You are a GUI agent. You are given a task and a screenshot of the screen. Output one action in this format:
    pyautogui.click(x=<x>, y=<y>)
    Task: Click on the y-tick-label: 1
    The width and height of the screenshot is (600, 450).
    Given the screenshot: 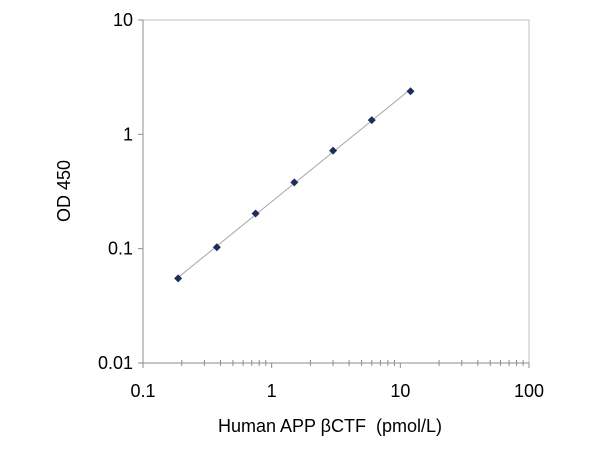 What is the action you would take?
    pyautogui.click(x=128, y=134)
    